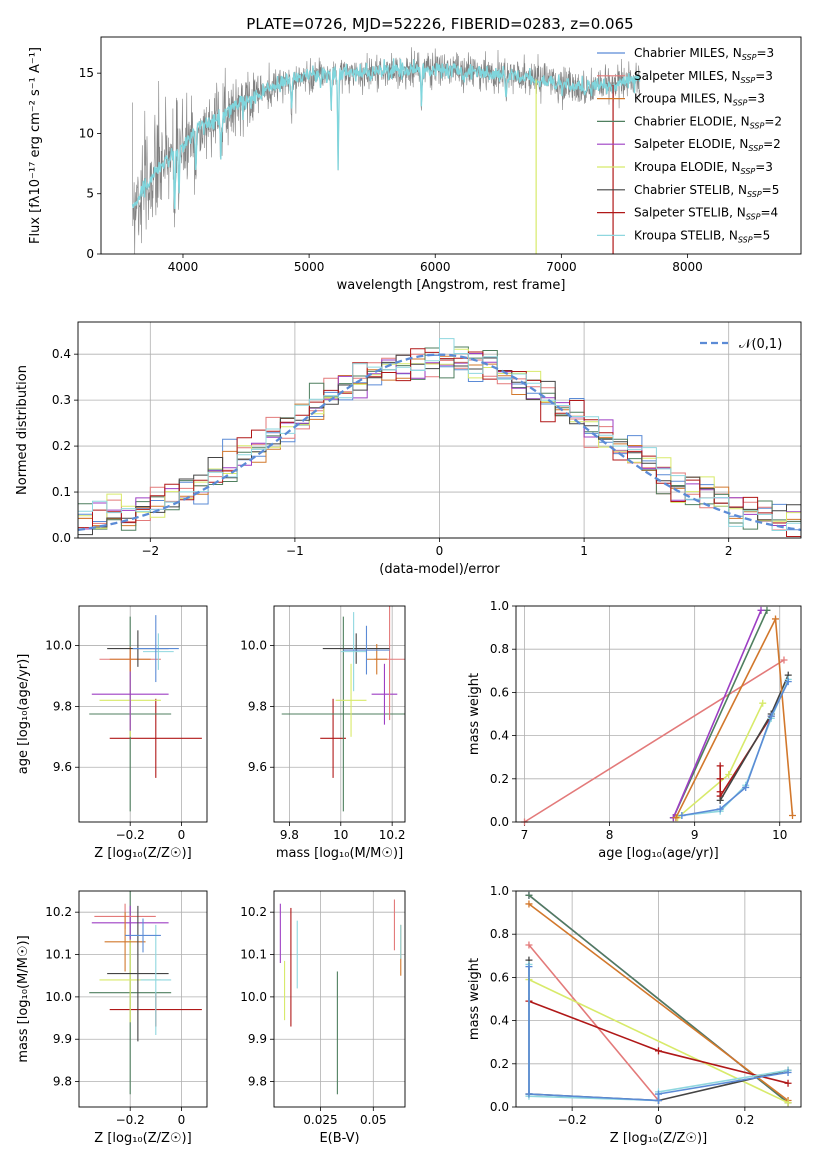  I want to click on gaussian-legend-label: 𝒩(0,1), so click(760, 344).